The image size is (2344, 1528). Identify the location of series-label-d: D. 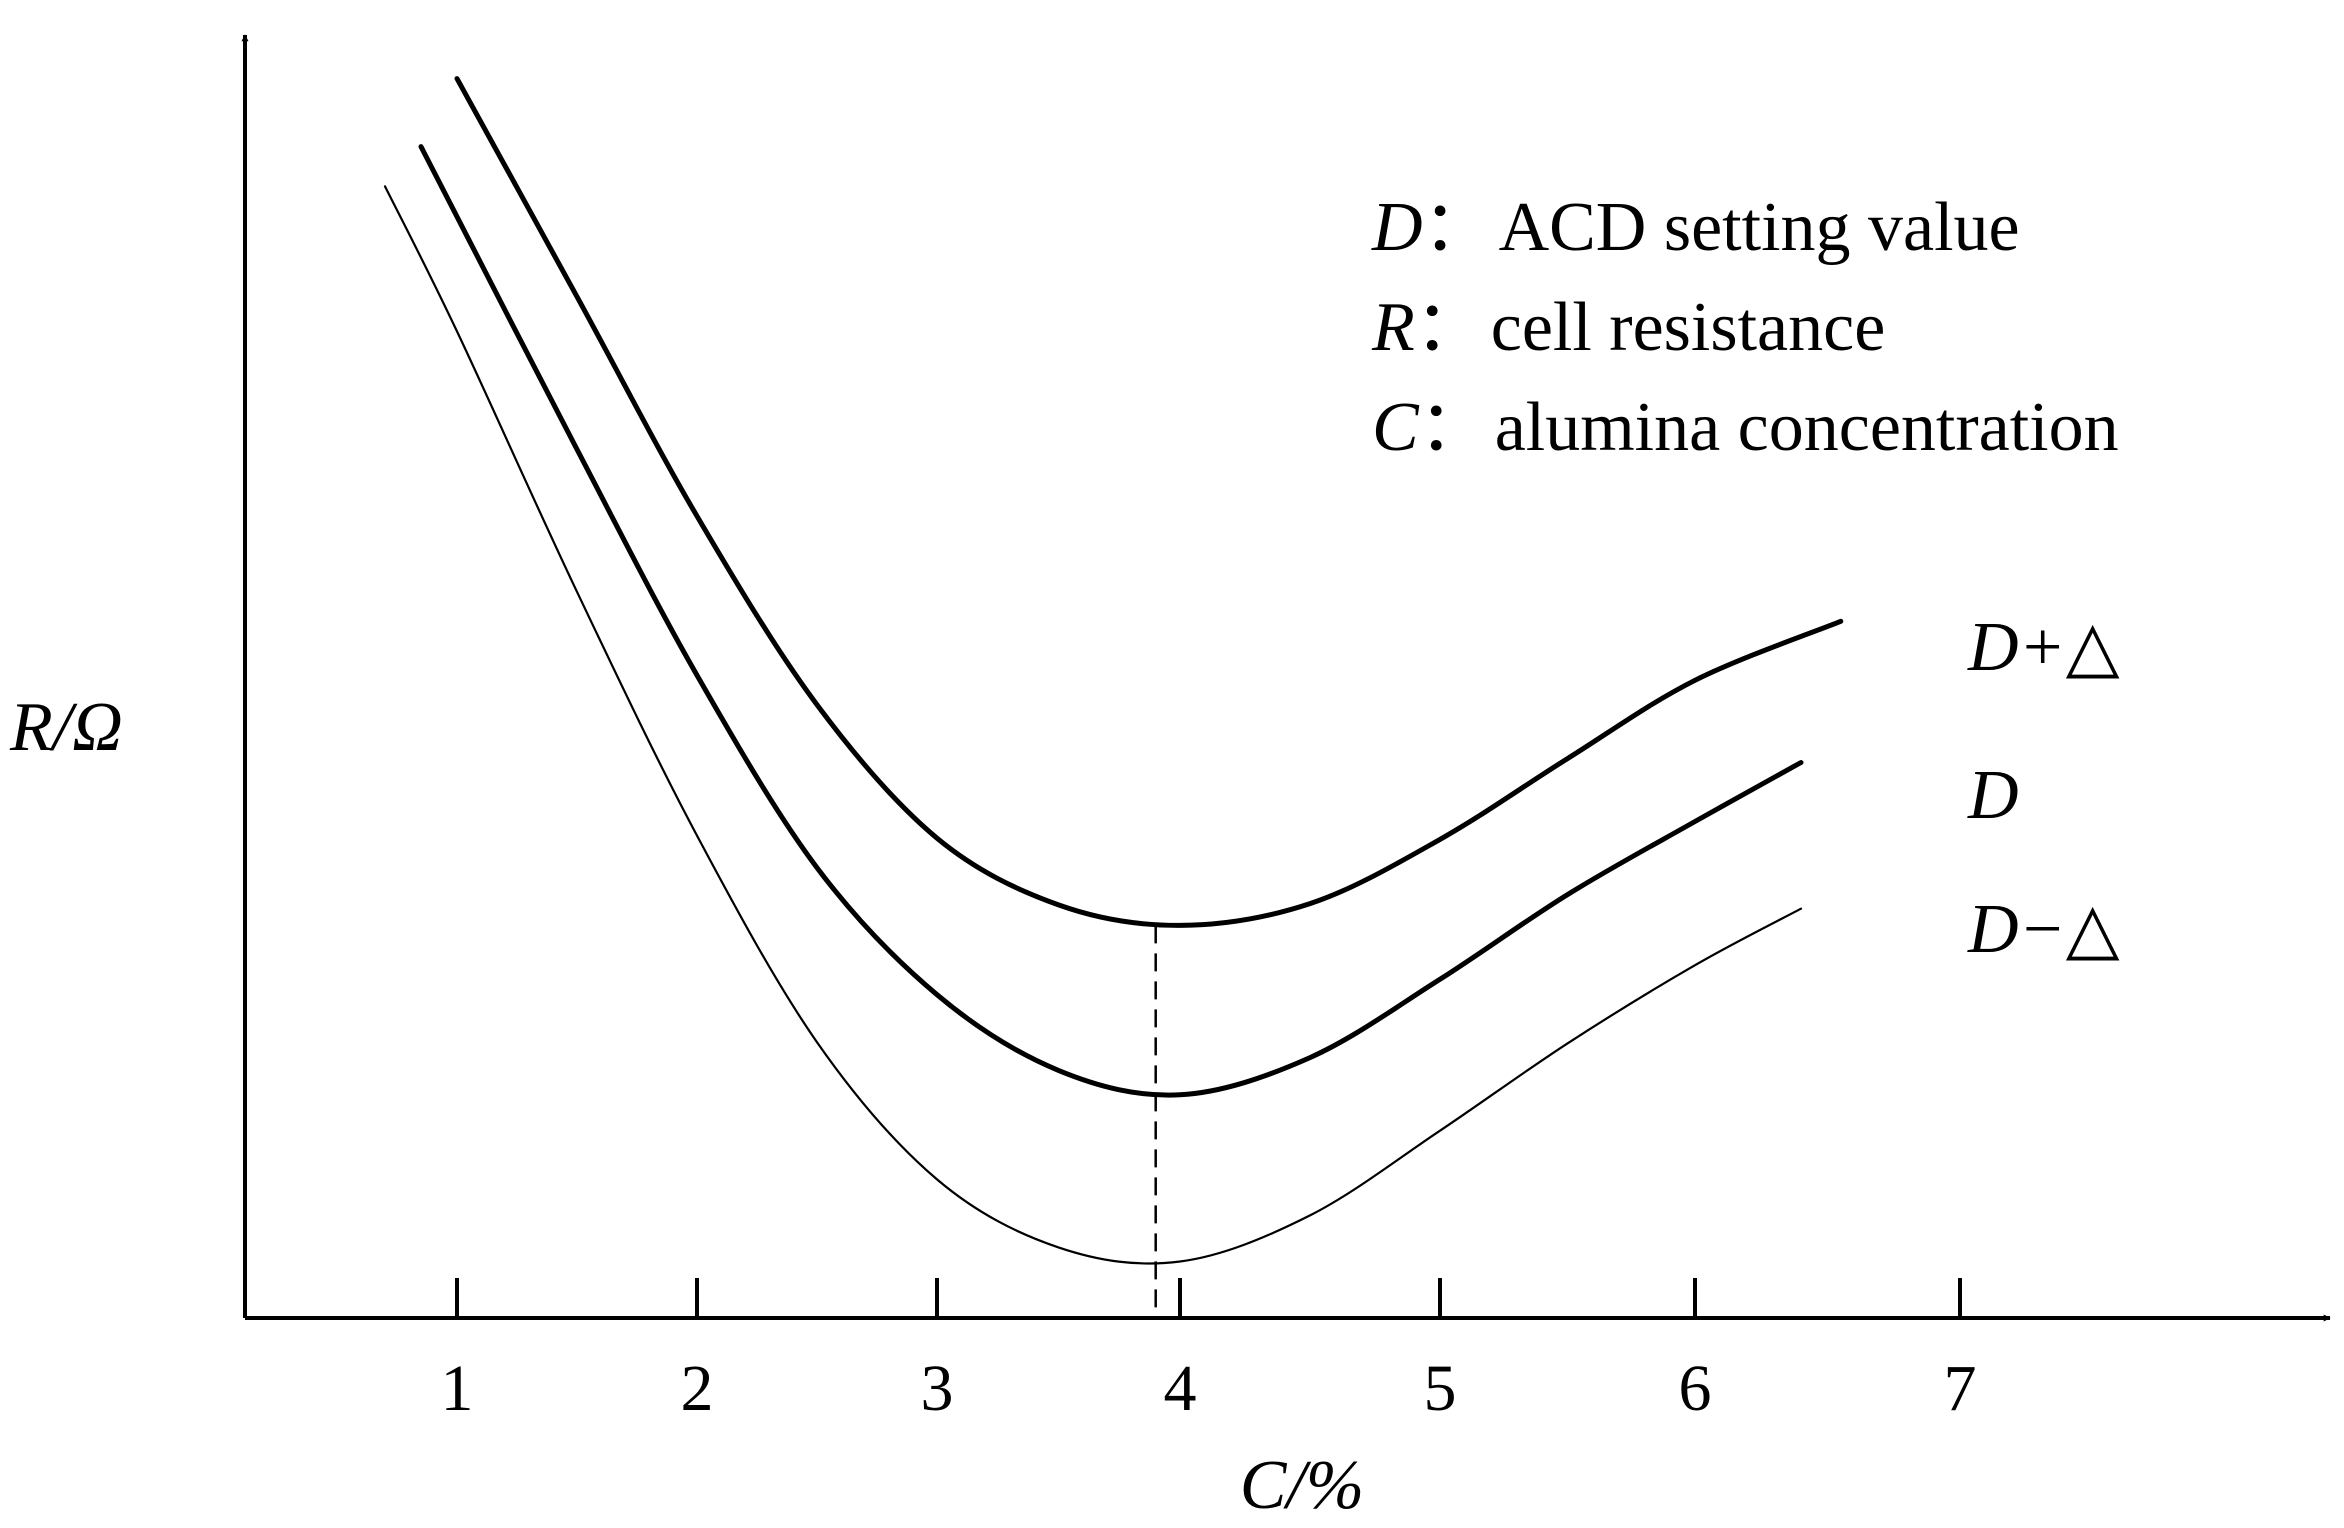
(1993, 795).